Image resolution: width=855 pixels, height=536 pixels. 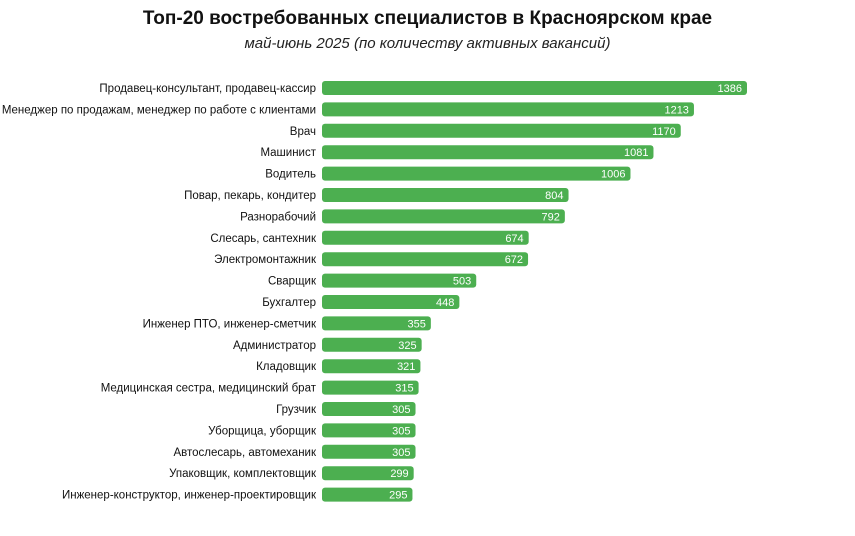 I want to click on value-label: 321, so click(x=406, y=367).